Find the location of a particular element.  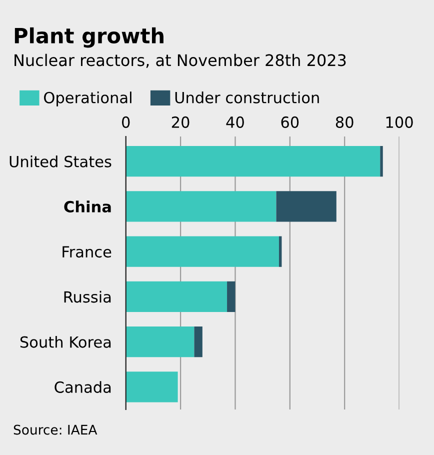

y-tick-label: United States is located at coordinates (61, 162).